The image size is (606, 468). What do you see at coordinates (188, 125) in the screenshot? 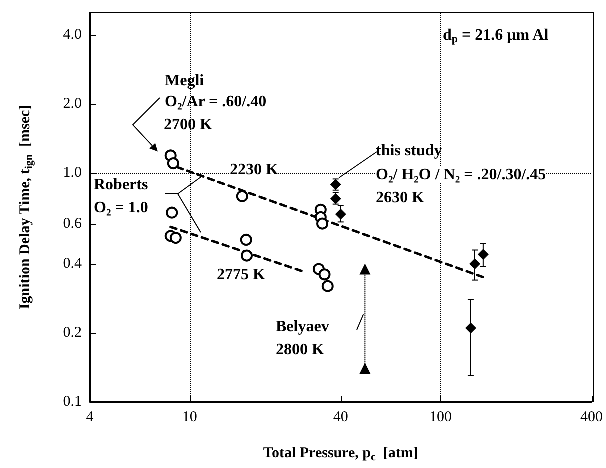
I see `annotation: 2700 K` at bounding box center [188, 125].